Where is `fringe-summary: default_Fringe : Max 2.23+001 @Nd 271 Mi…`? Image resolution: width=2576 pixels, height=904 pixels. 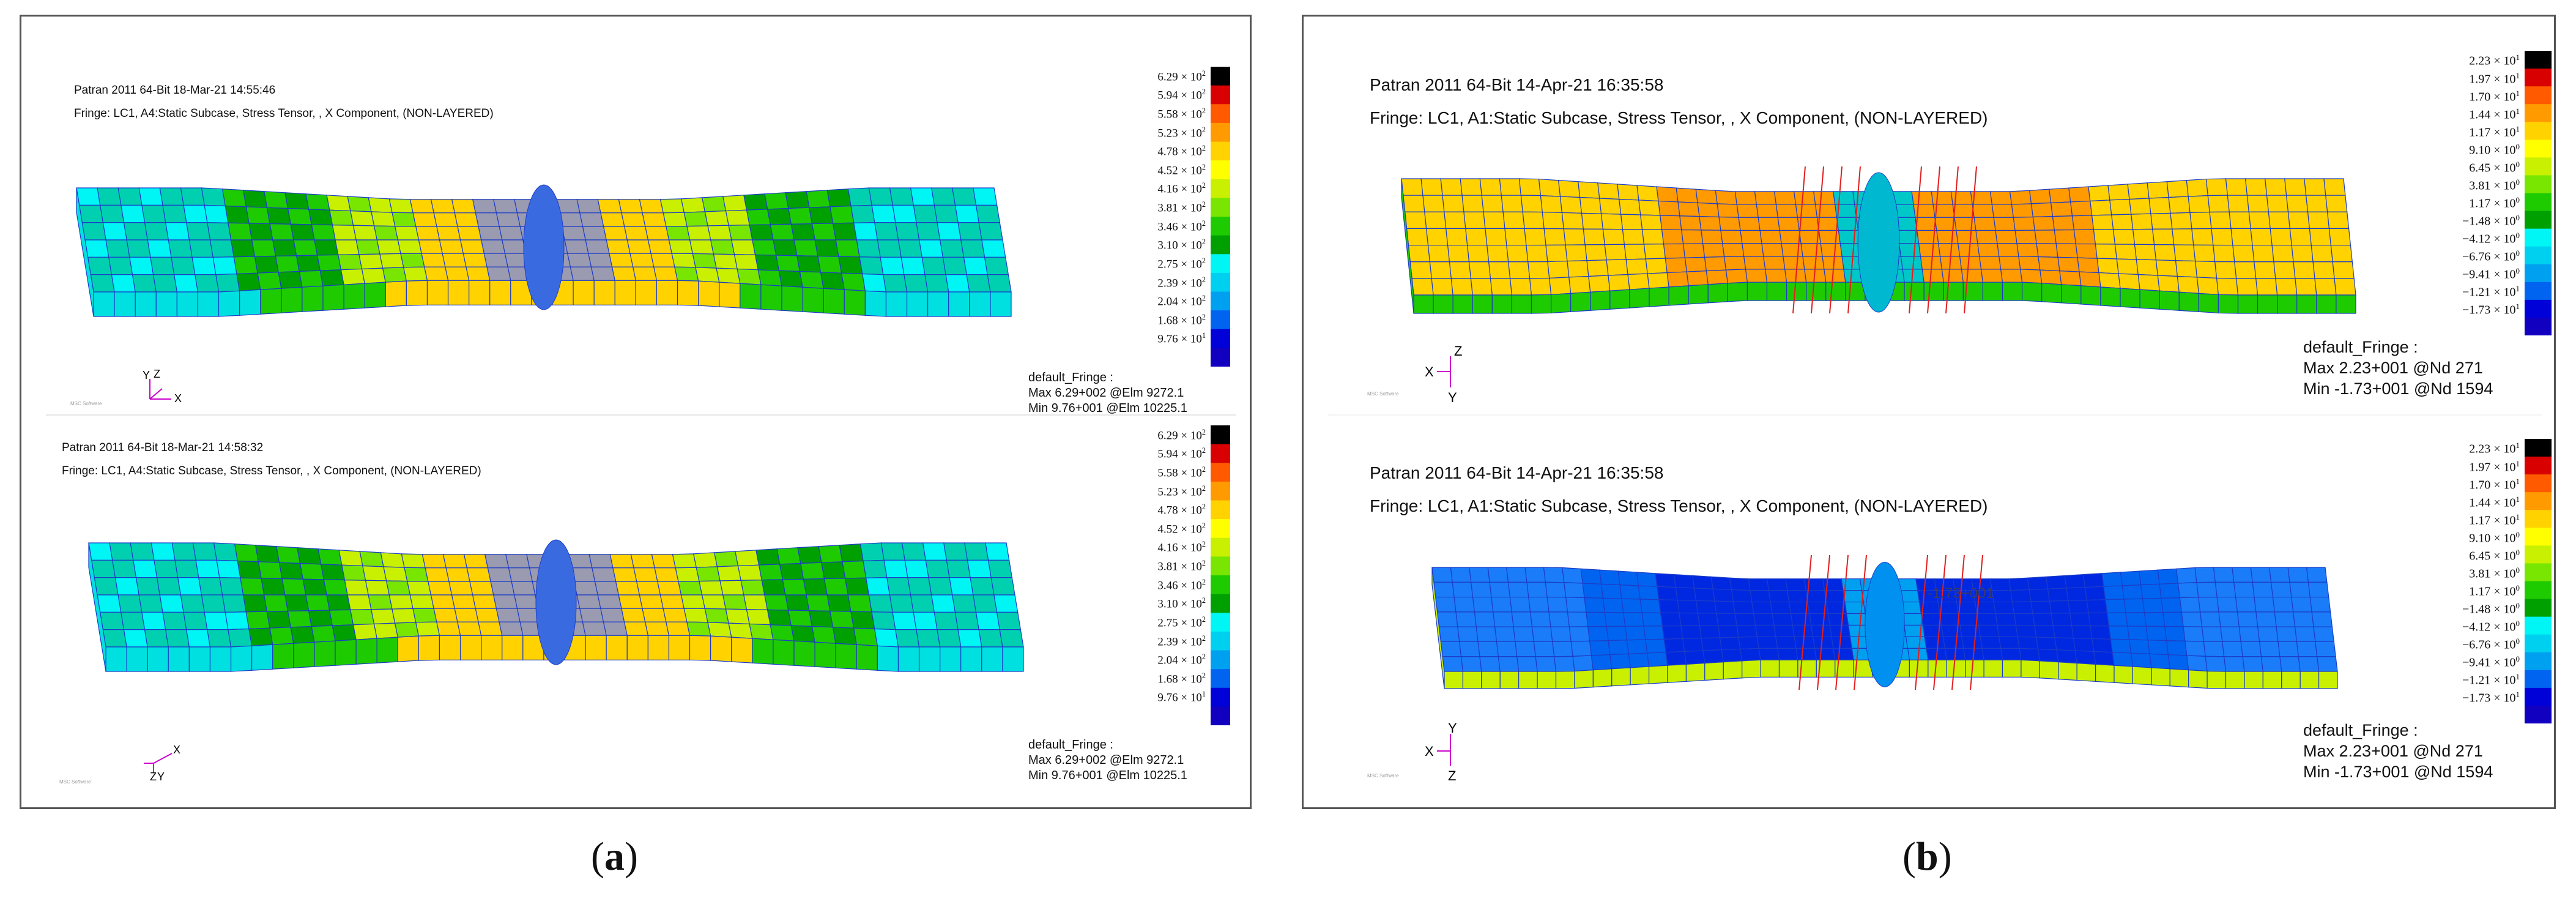
fringe-summary: default_Fringe : Max 2.23+001 @Nd 271 Mi… is located at coordinates (2398, 751).